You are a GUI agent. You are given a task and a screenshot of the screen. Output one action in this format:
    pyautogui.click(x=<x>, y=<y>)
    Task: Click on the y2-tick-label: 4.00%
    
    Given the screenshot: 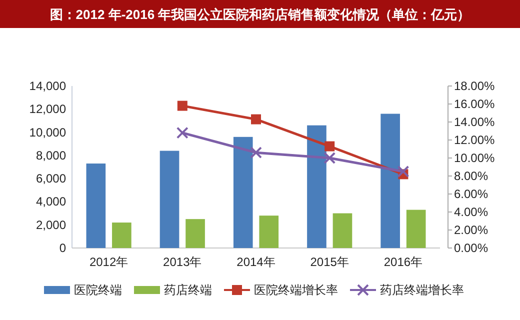 What is the action you would take?
    pyautogui.click(x=471, y=212)
    